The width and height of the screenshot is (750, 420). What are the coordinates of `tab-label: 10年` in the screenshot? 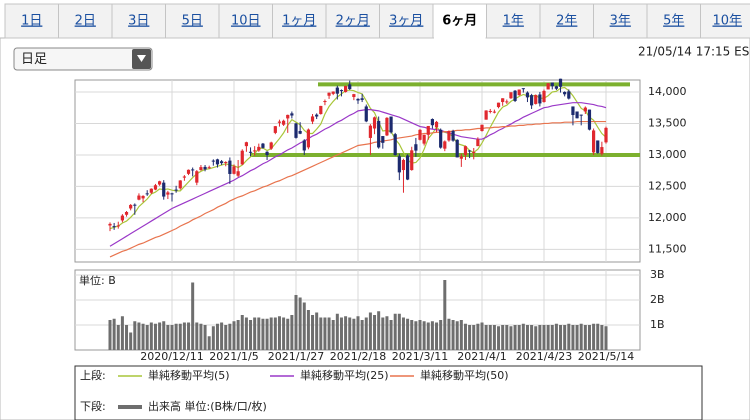 It's located at (727, 21).